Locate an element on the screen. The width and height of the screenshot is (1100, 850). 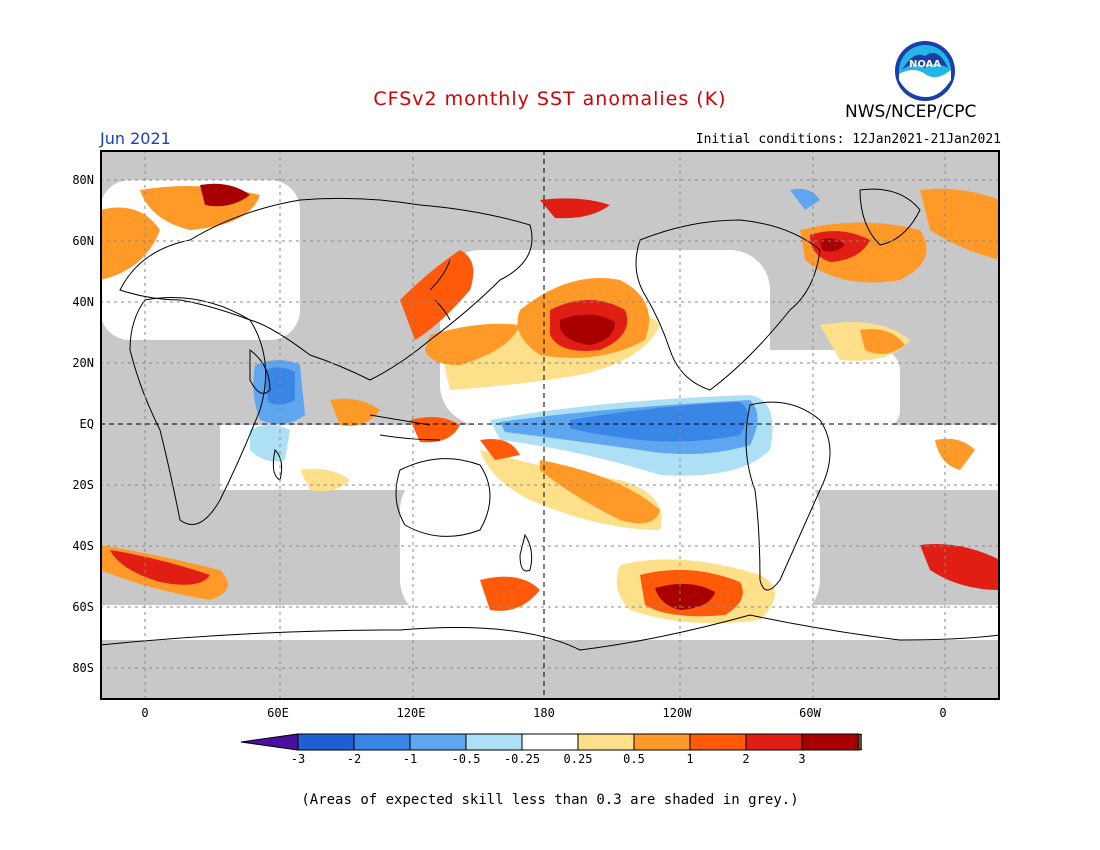
map-title: CFSv2 monthly SST anomalies (K) is located at coordinates (550, 99).